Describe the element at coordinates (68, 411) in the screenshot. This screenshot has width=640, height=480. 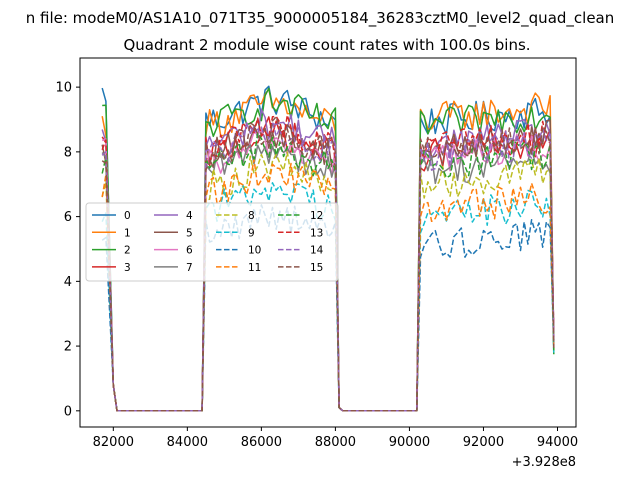
I see `y-tick-label-0: 0` at that location.